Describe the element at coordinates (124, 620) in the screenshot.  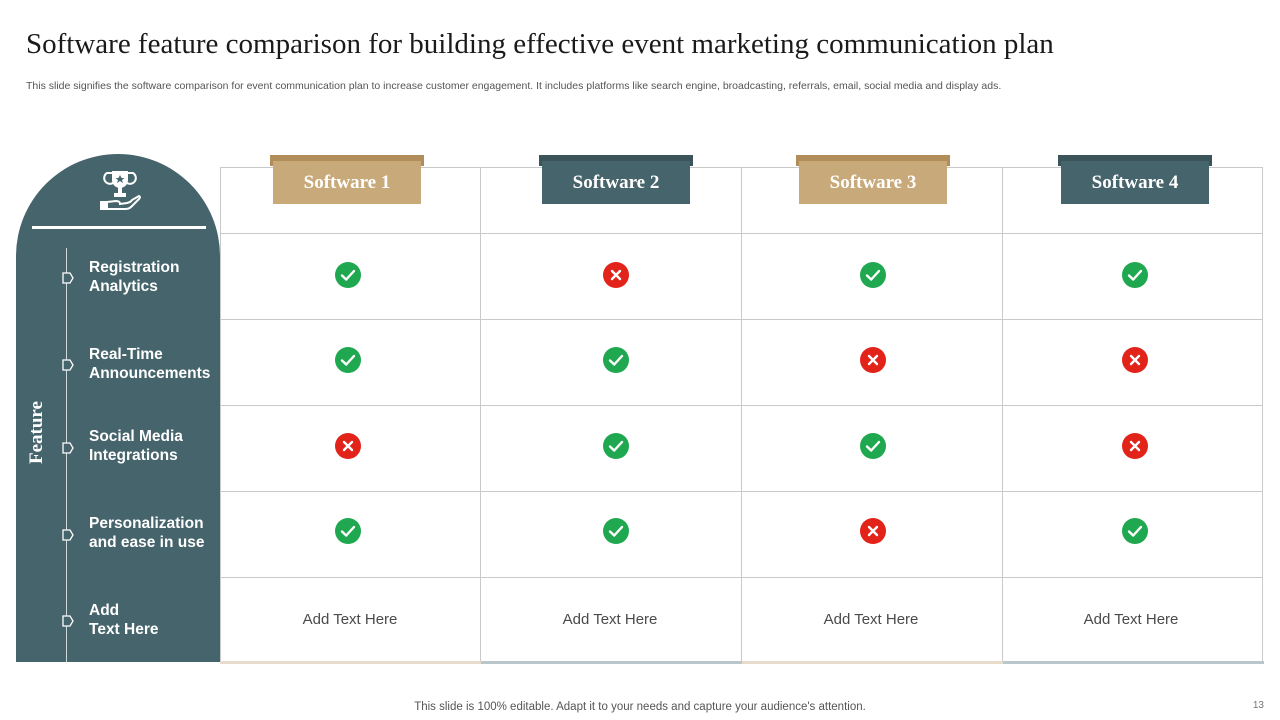
I see `feature-label: Add Text Here` at that location.